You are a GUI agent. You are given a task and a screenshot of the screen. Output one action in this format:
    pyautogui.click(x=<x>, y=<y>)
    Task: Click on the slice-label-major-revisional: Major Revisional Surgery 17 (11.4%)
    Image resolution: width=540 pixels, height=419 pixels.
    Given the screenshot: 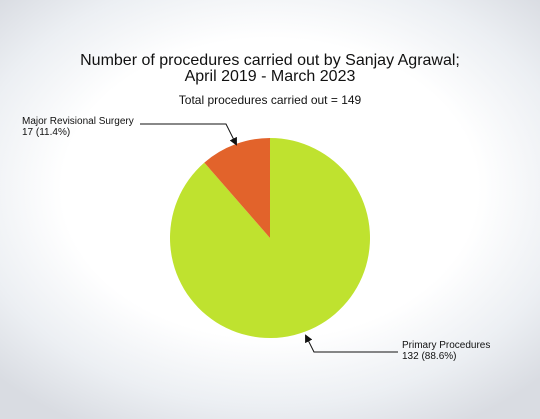 What is the action you would take?
    pyautogui.click(x=78, y=127)
    